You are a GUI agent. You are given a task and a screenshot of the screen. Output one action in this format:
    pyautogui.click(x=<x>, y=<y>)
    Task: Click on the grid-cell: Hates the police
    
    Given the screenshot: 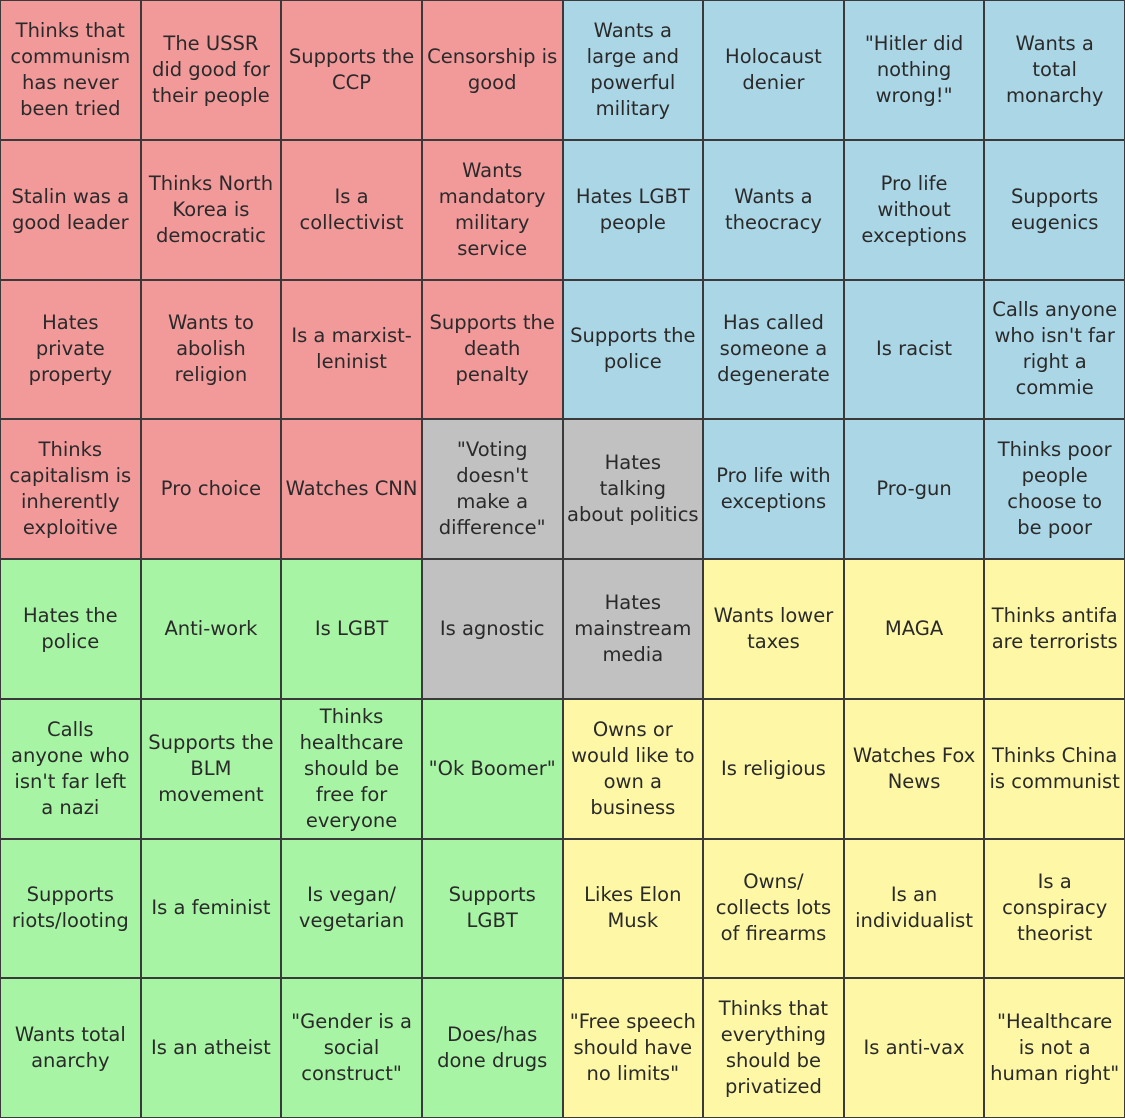 What is the action you would take?
    pyautogui.click(x=70, y=629)
    